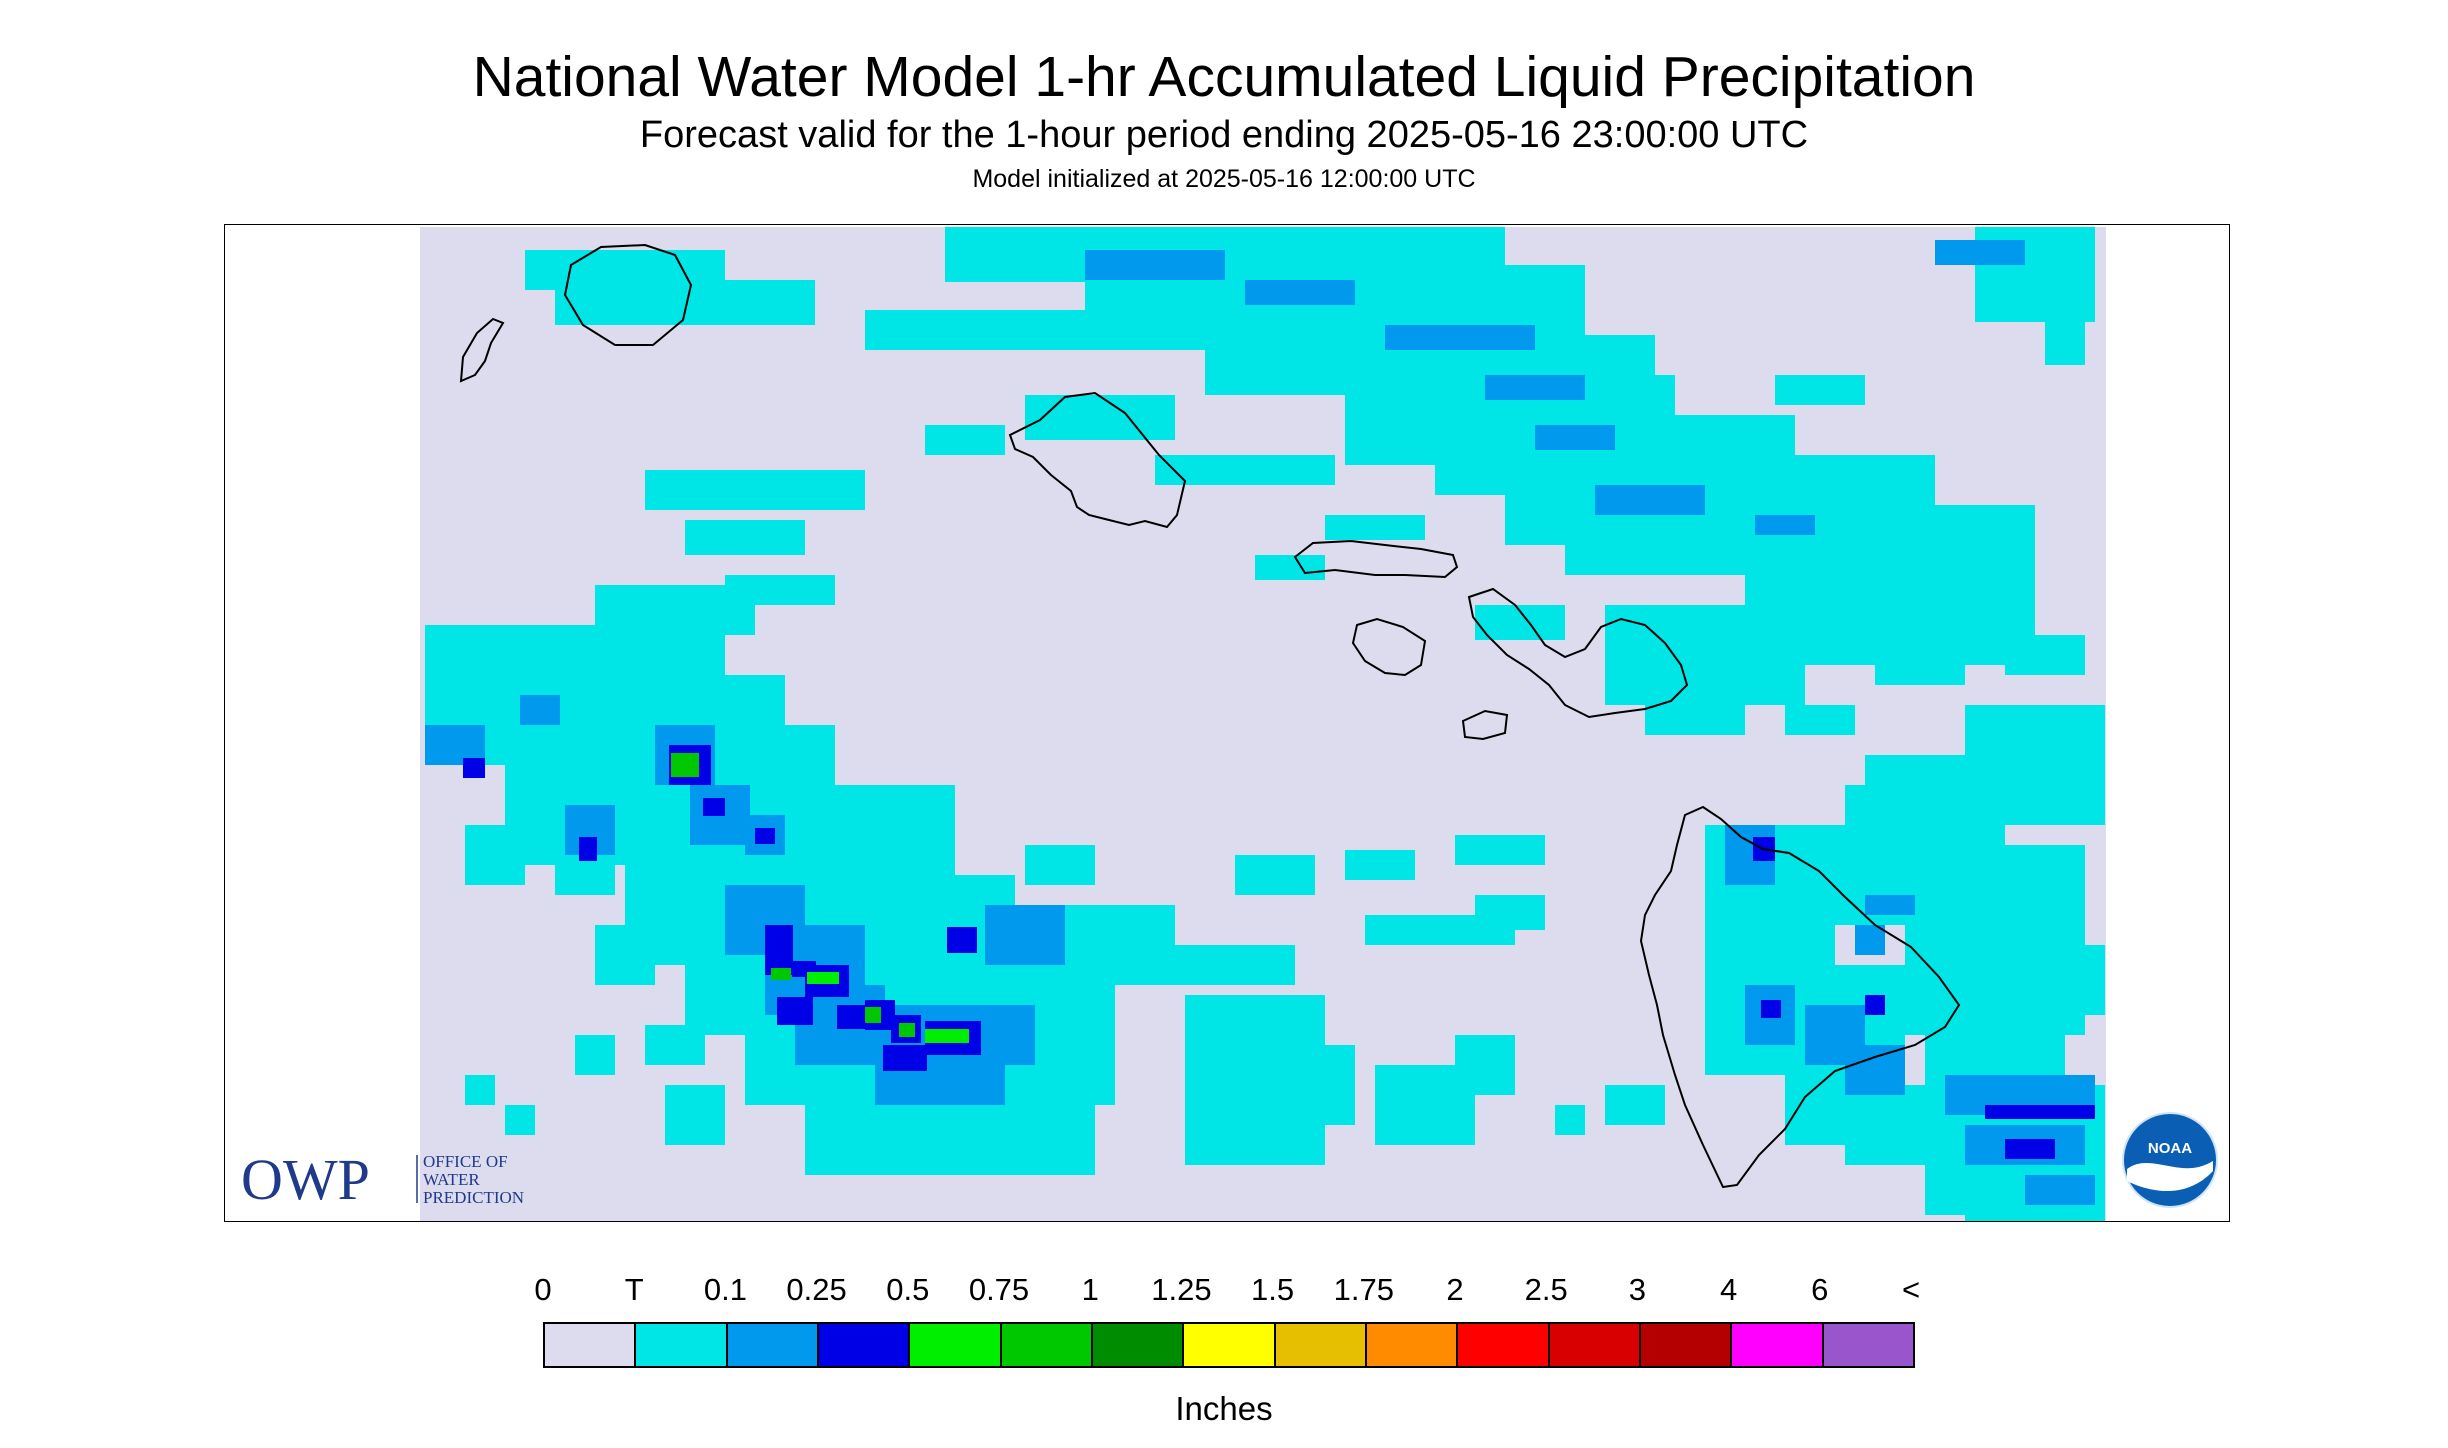 The image size is (2448, 1448). Describe the element at coordinates (628, 294) in the screenshot. I see `kauai-outline` at that location.